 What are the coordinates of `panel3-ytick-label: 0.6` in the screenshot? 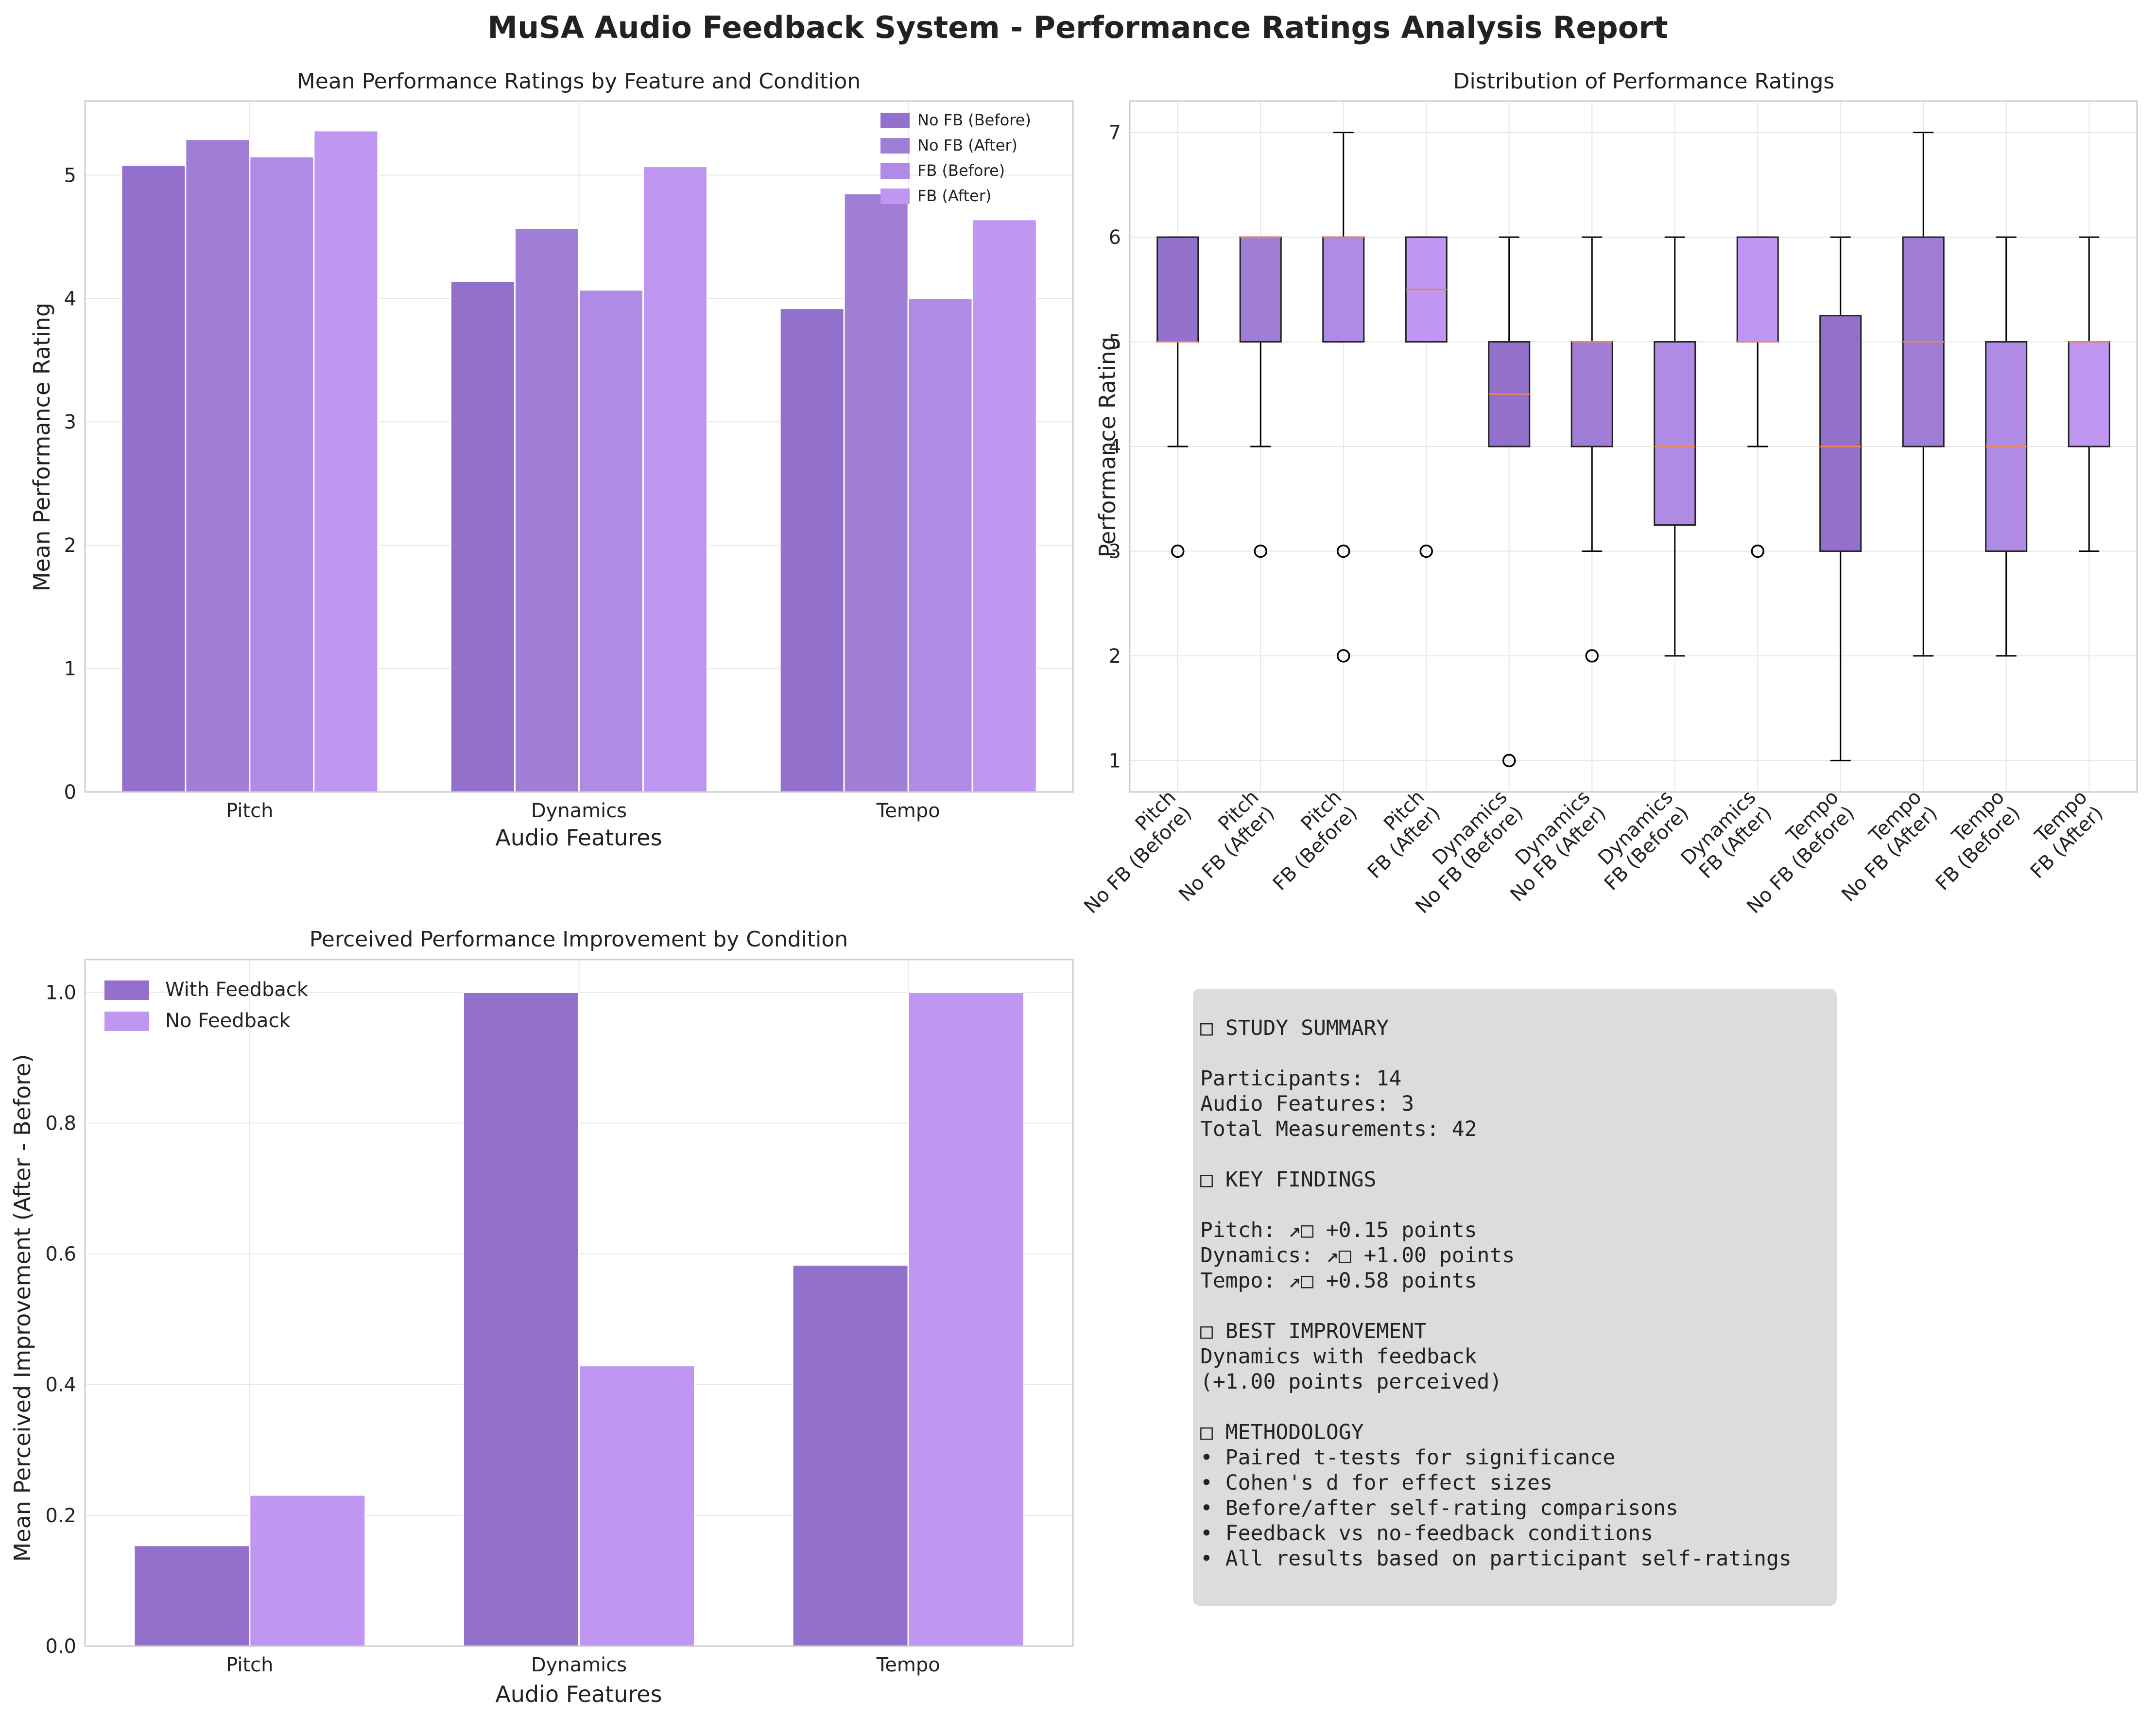 It's located at (60, 1254).